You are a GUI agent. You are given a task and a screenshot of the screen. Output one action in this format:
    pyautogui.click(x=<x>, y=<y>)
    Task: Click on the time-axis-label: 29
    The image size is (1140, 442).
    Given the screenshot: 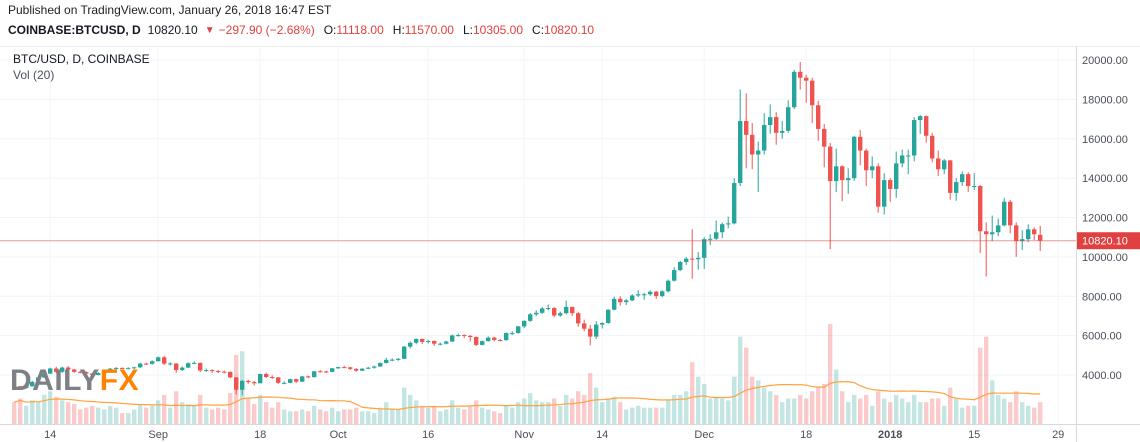 What is the action you would take?
    pyautogui.click(x=1058, y=435)
    